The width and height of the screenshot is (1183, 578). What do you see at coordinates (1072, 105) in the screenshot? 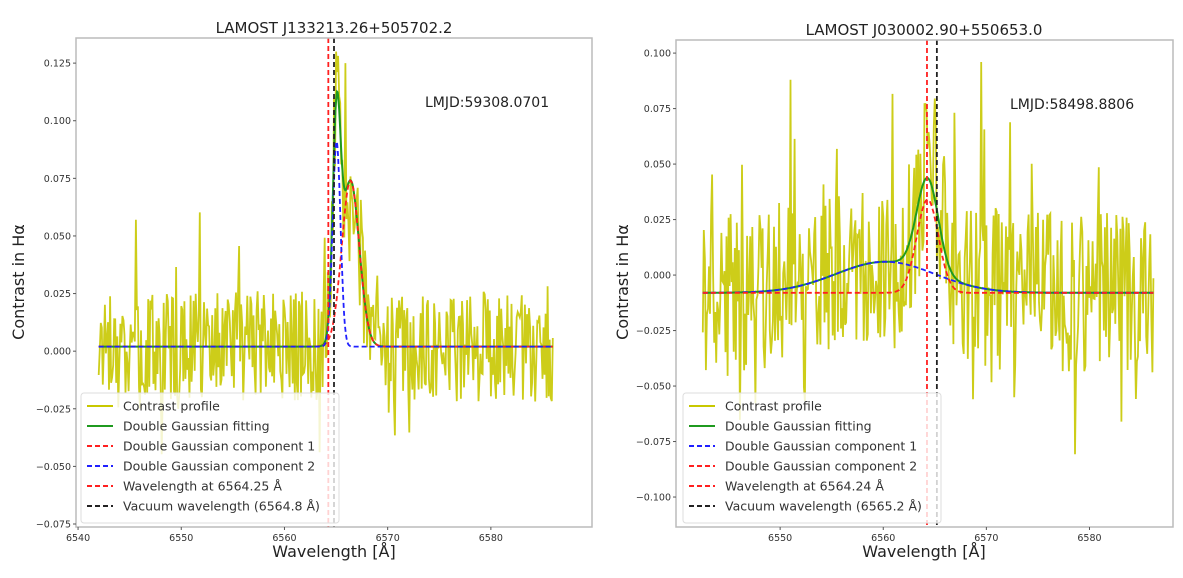
I see `lmjd-annotation: LMJD:58498.8806` at bounding box center [1072, 105].